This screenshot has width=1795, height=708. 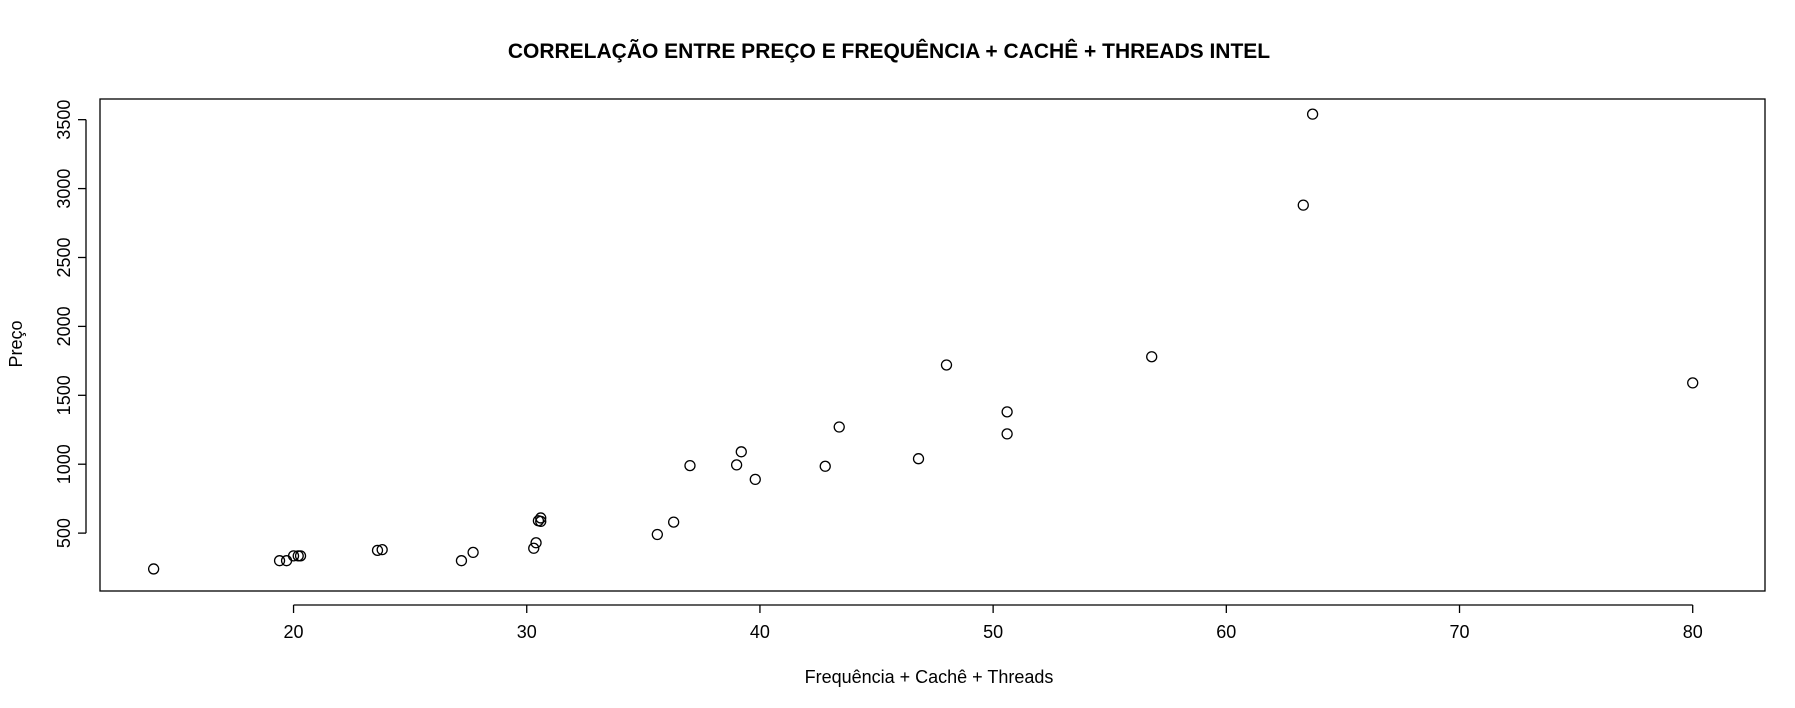 I want to click on x-tick-label: 30, so click(x=527, y=632).